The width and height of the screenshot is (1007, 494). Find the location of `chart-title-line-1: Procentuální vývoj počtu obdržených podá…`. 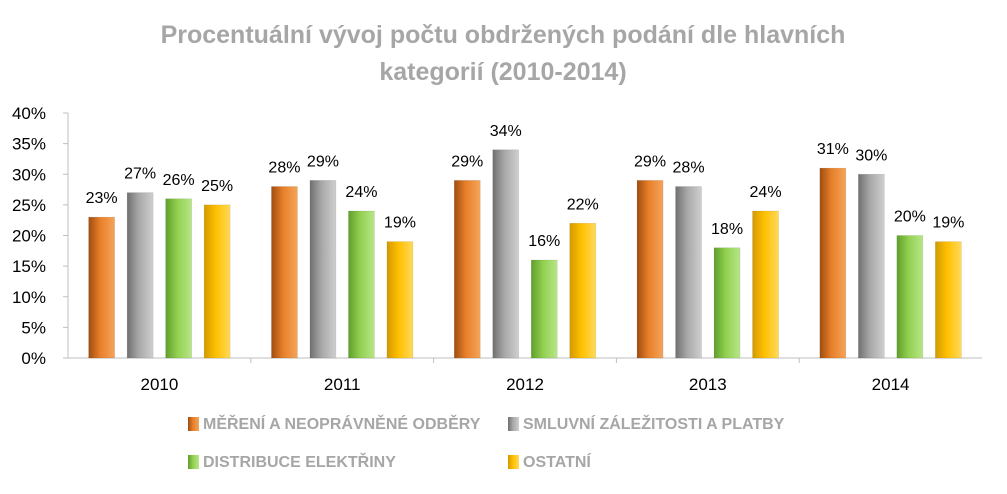

chart-title-line-1: Procentuální vývoj počtu obdržených podá… is located at coordinates (503, 35).